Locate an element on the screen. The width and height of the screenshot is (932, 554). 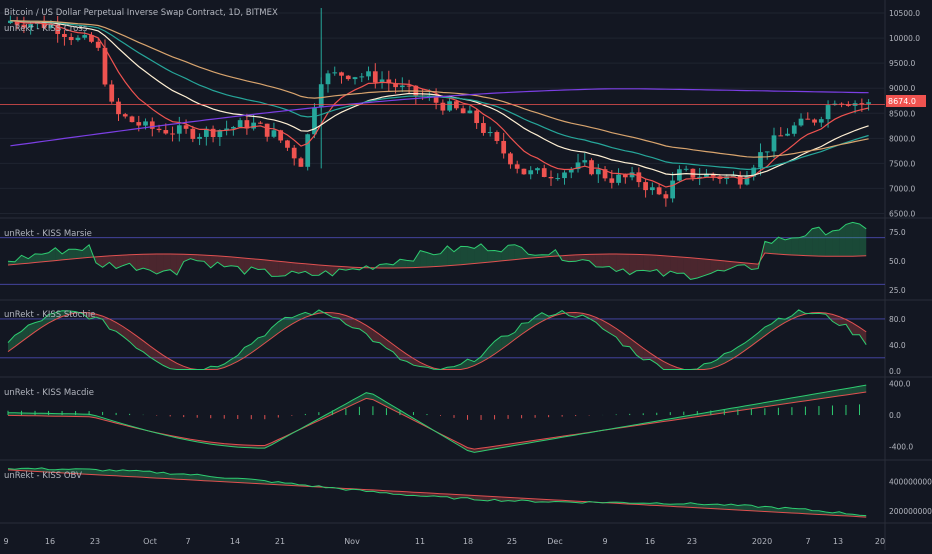
indicator-tick-label: 25.0 is located at coordinates (897, 290).